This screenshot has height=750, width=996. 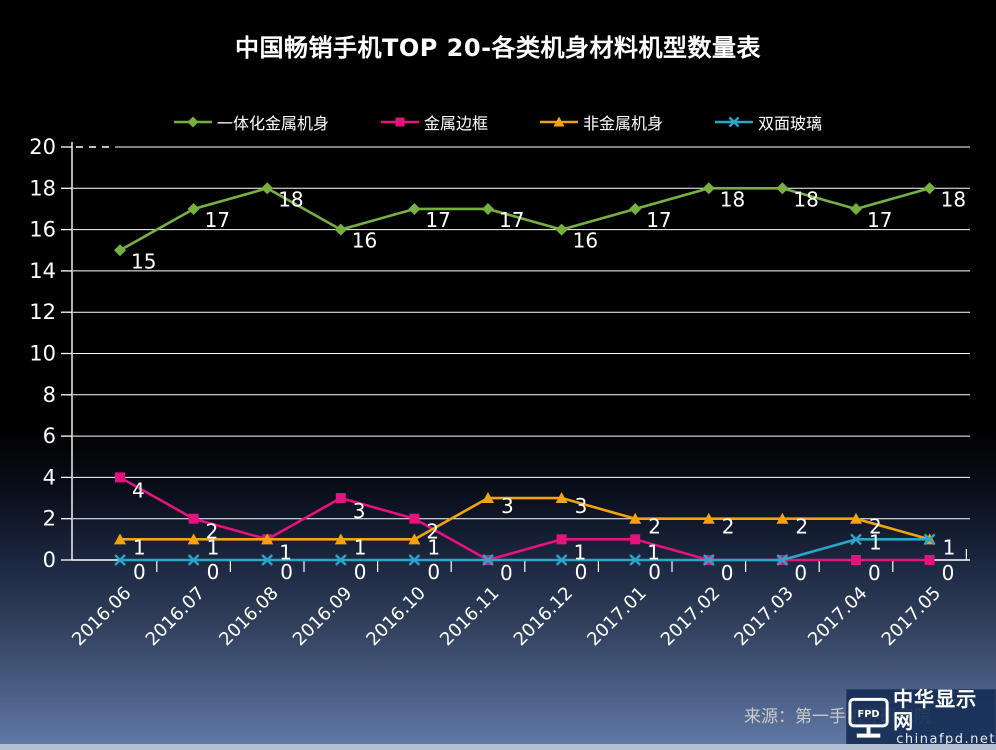 I want to click on x-tick-label: 2016.10, so click(x=395, y=616).